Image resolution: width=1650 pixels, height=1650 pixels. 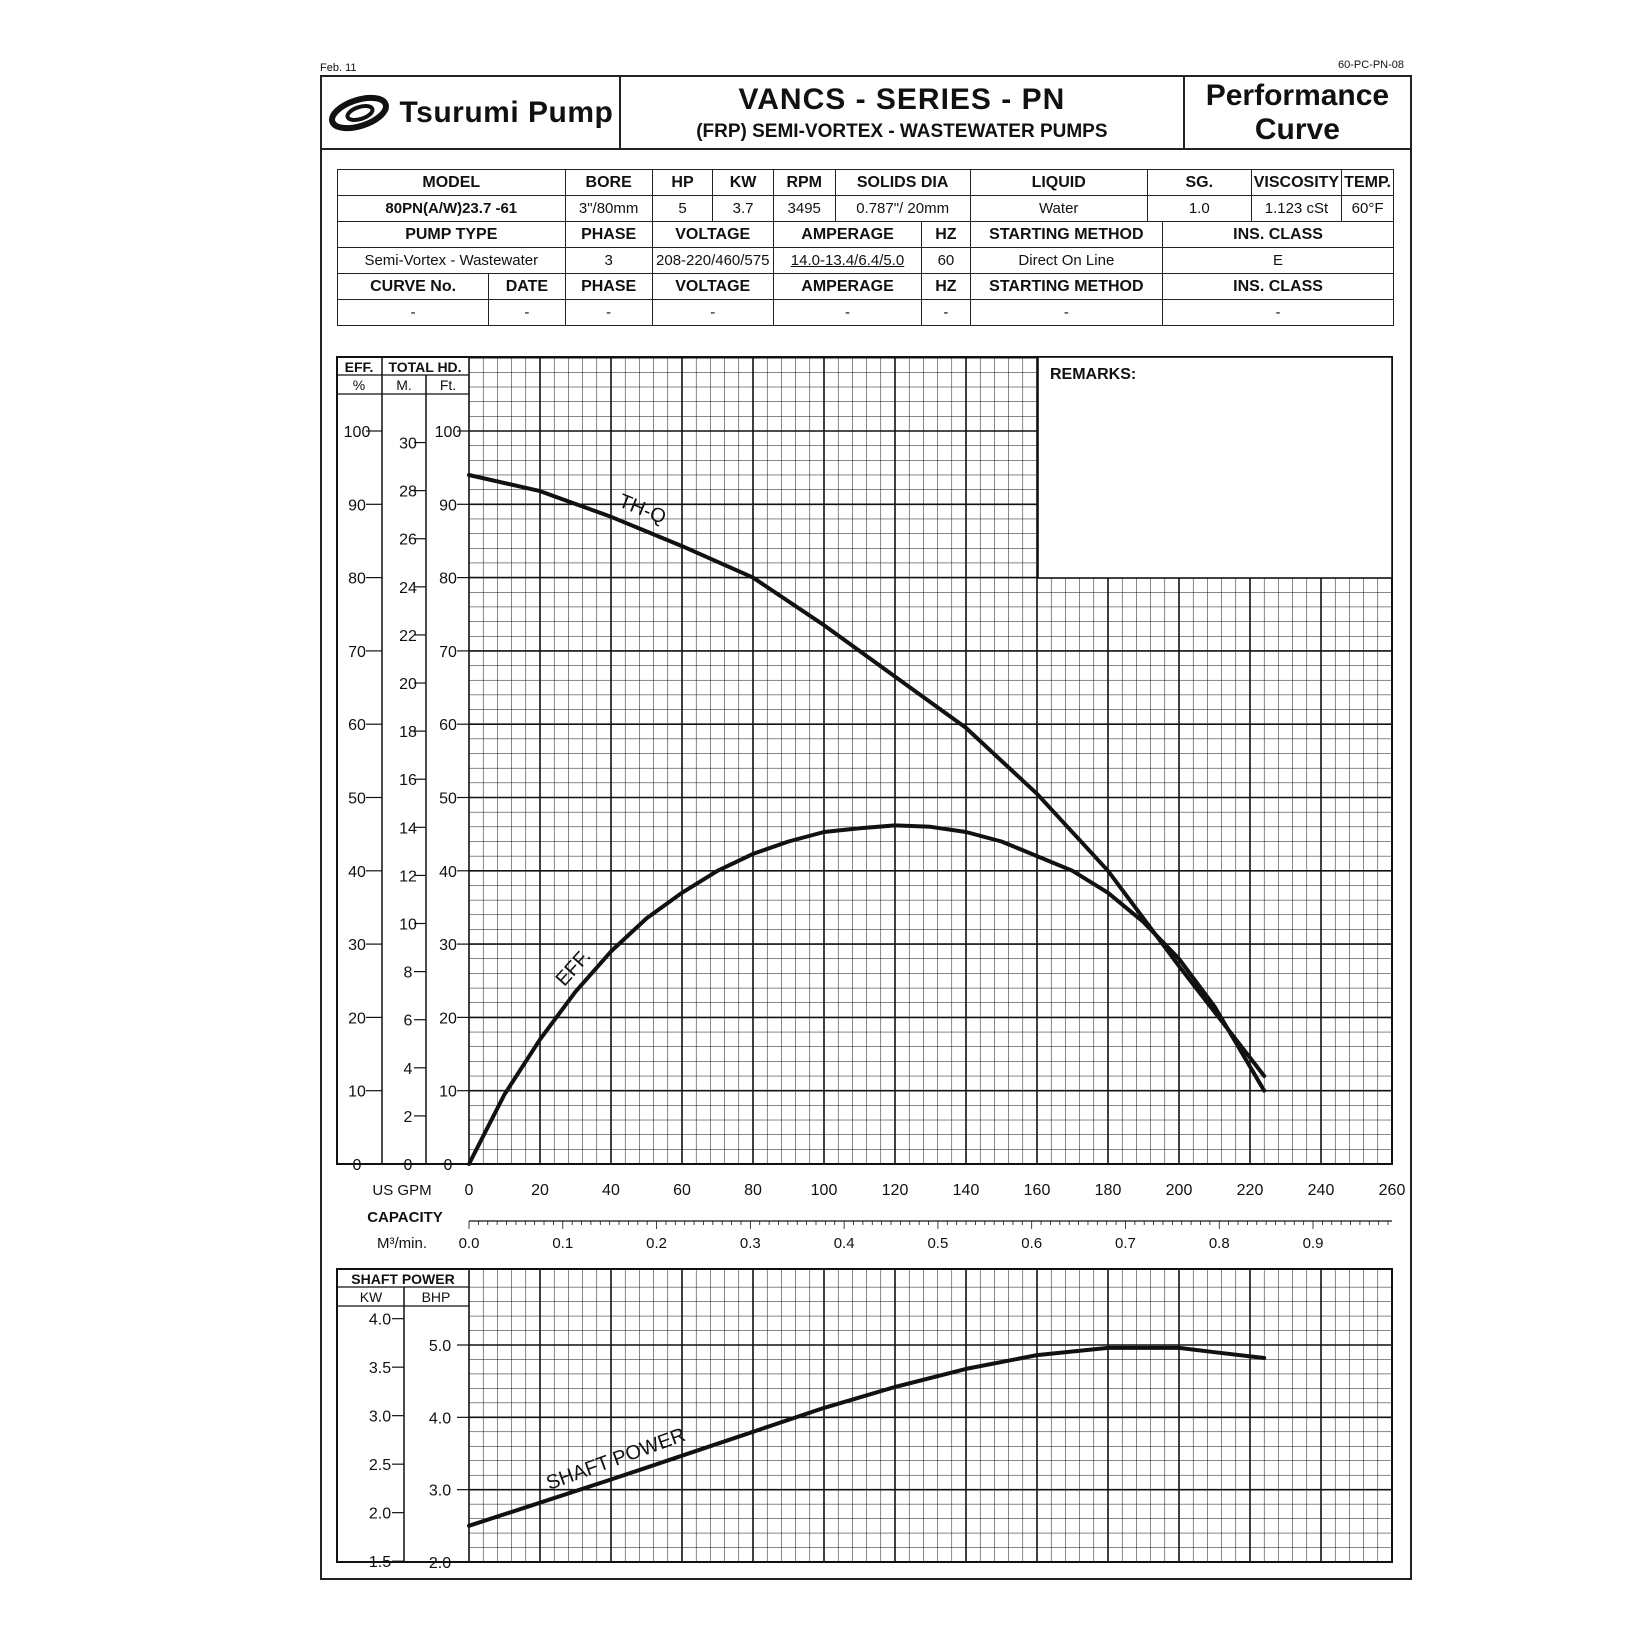 What do you see at coordinates (562, 1243) in the screenshot?
I see `x2-tick-label: 0.1` at bounding box center [562, 1243].